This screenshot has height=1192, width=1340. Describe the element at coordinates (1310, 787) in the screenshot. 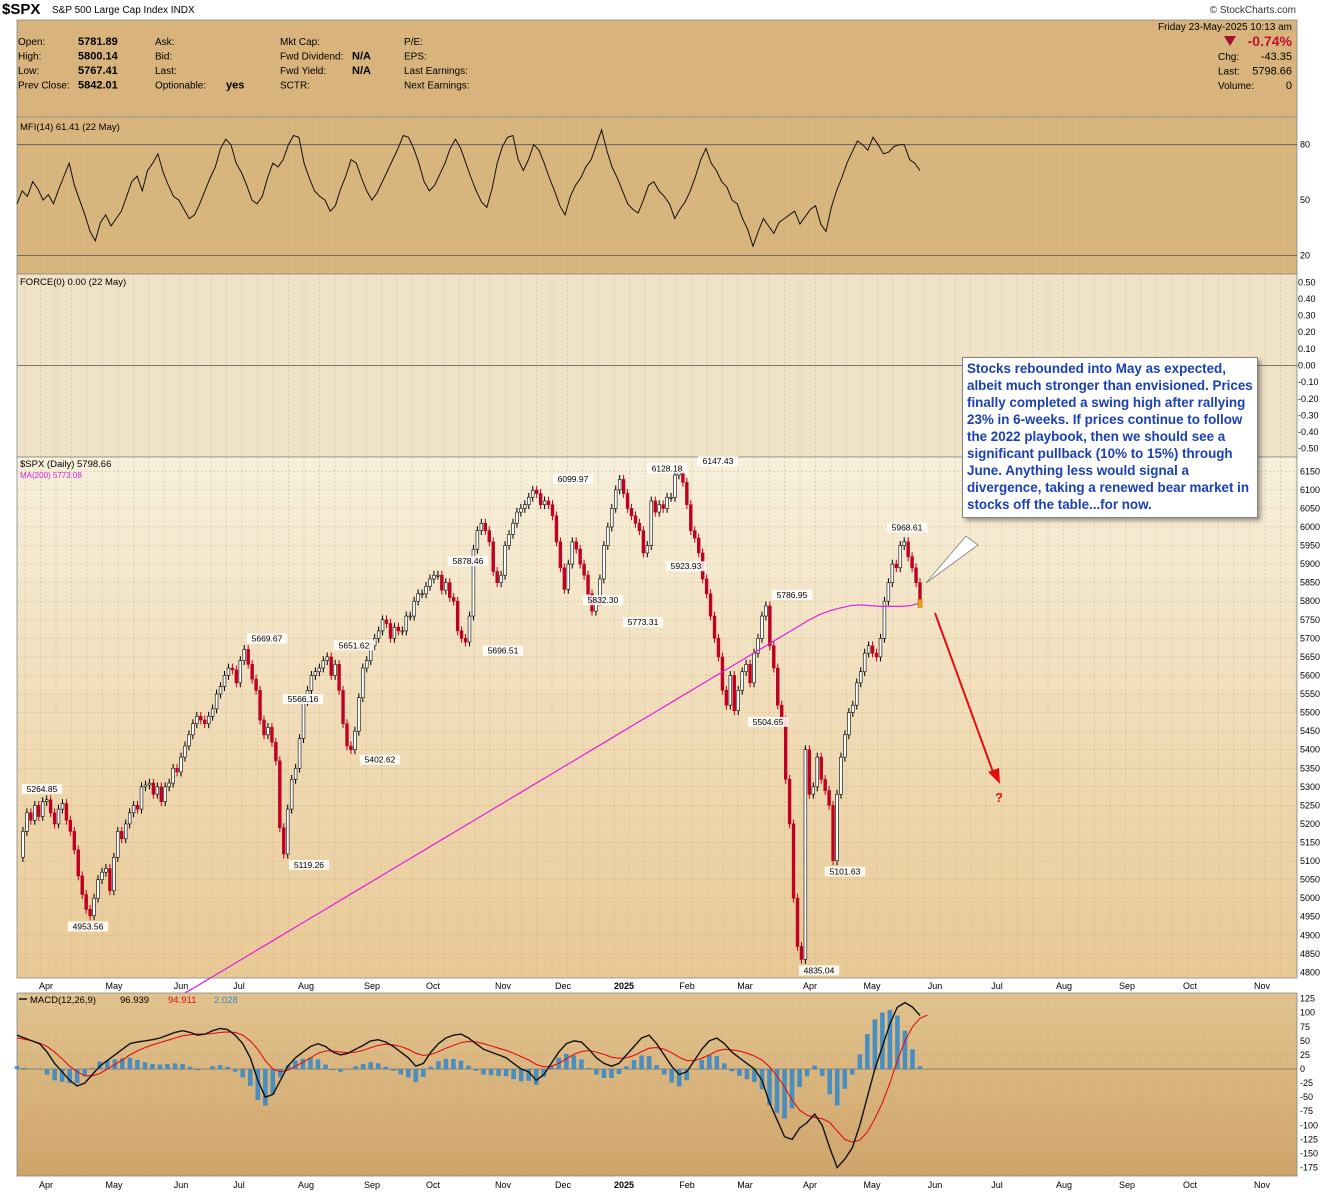

I see `price-tick-label: 5300` at that location.